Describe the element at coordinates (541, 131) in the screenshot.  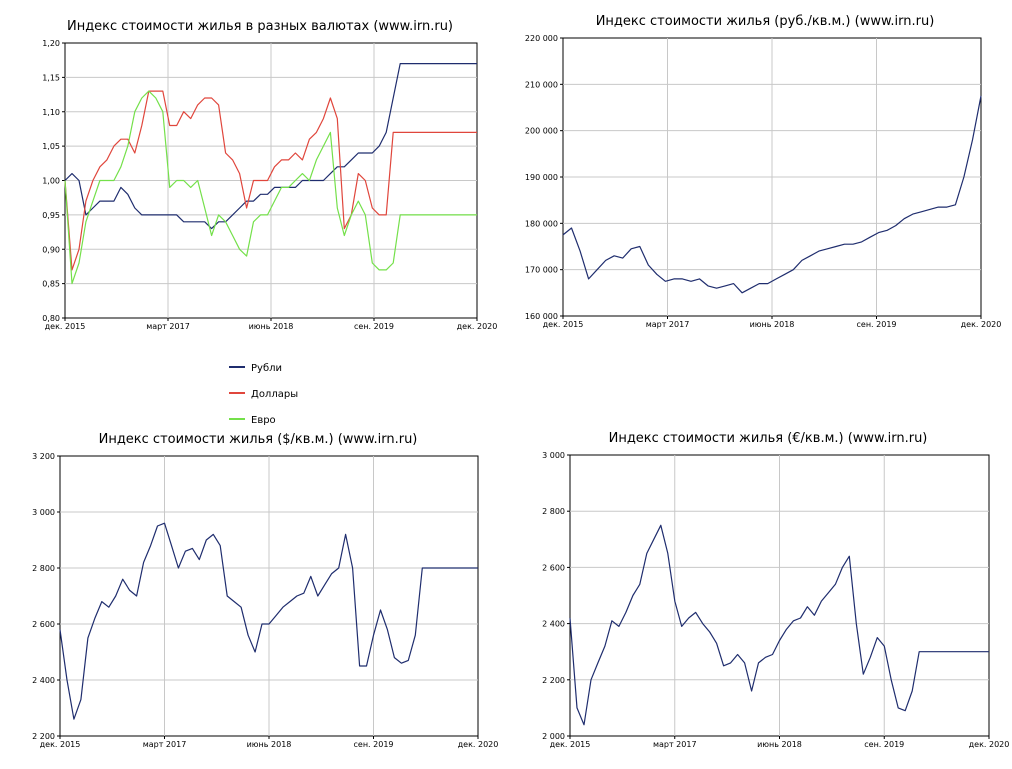
I see `y-tick-label: 200 000` at that location.